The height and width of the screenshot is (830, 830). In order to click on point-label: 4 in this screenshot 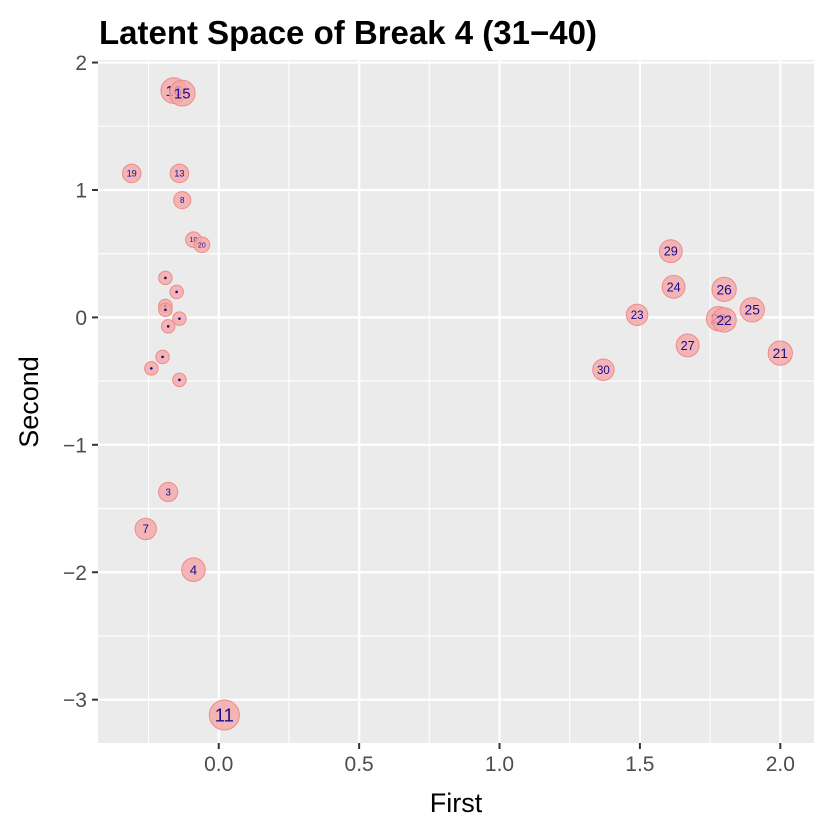, I will do `click(193, 569)`.